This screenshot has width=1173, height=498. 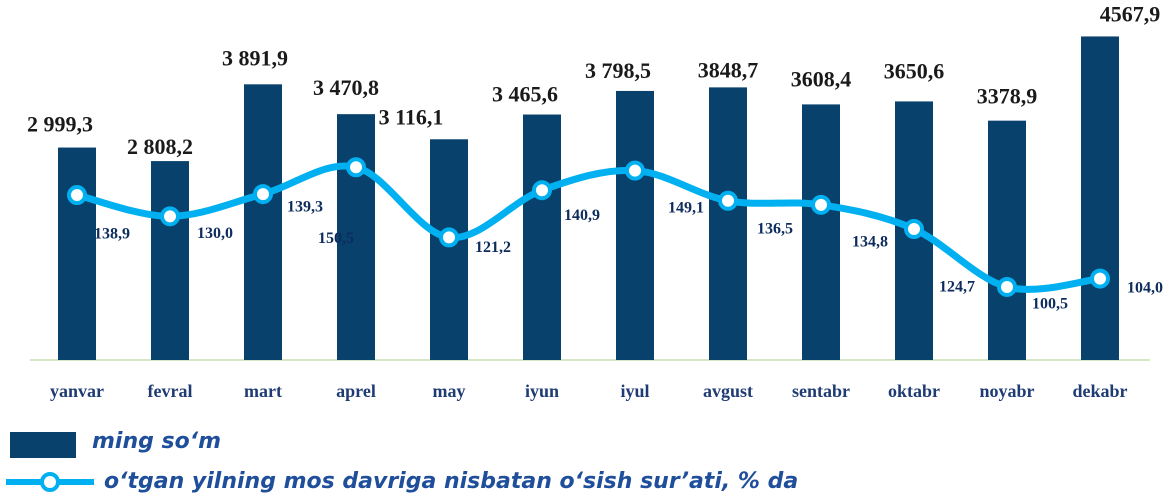 I want to click on x-tick-label: oktabr, so click(x=914, y=391).